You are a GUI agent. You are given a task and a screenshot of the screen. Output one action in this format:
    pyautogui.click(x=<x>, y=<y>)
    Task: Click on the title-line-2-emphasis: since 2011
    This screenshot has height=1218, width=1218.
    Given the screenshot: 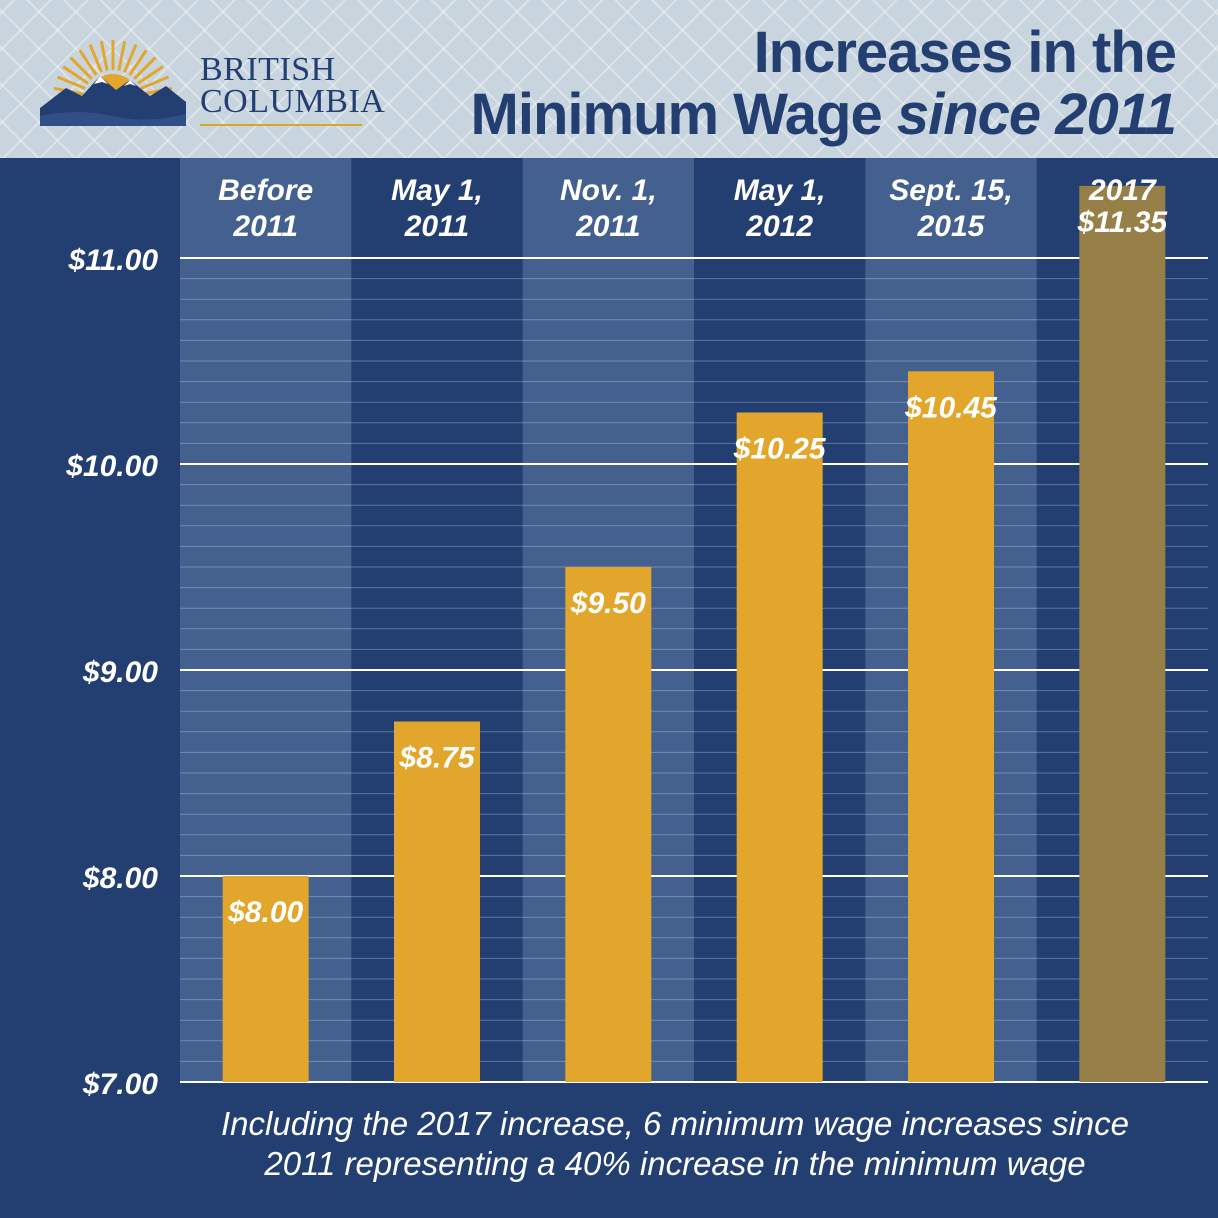 What is the action you would take?
    pyautogui.click(x=1036, y=114)
    